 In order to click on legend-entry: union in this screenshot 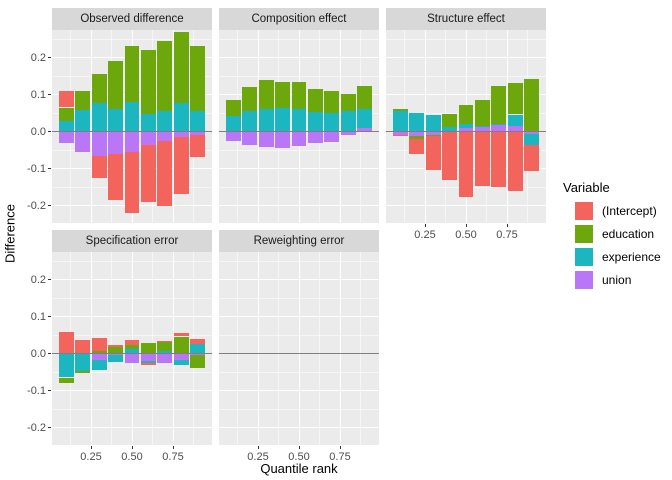, I will do `click(617, 280)`.